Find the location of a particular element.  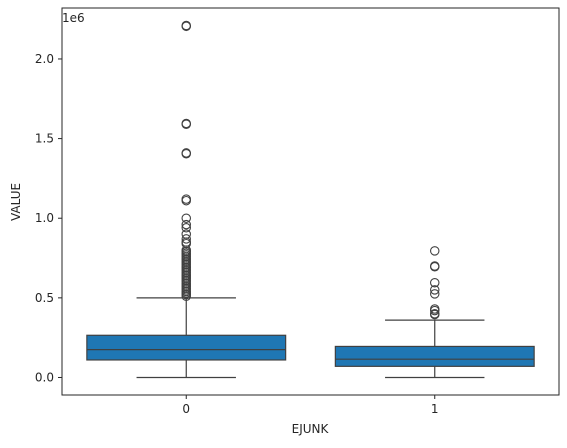

y-axis-offset-label: 1e6 is located at coordinates (73, 18).